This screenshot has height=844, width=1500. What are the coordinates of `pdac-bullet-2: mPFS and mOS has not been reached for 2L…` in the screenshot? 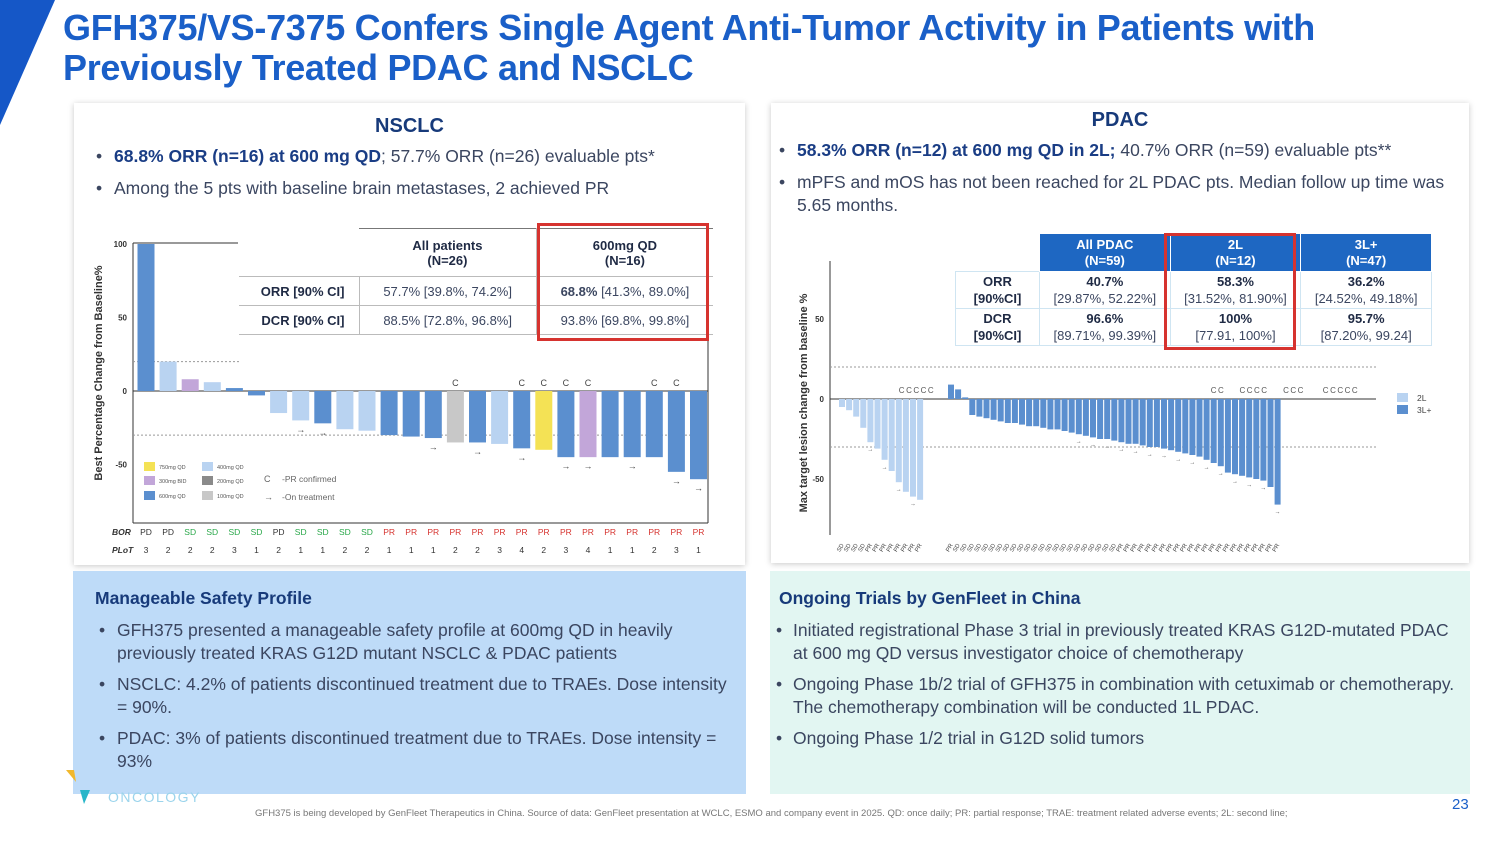 It's located at (1117, 194).